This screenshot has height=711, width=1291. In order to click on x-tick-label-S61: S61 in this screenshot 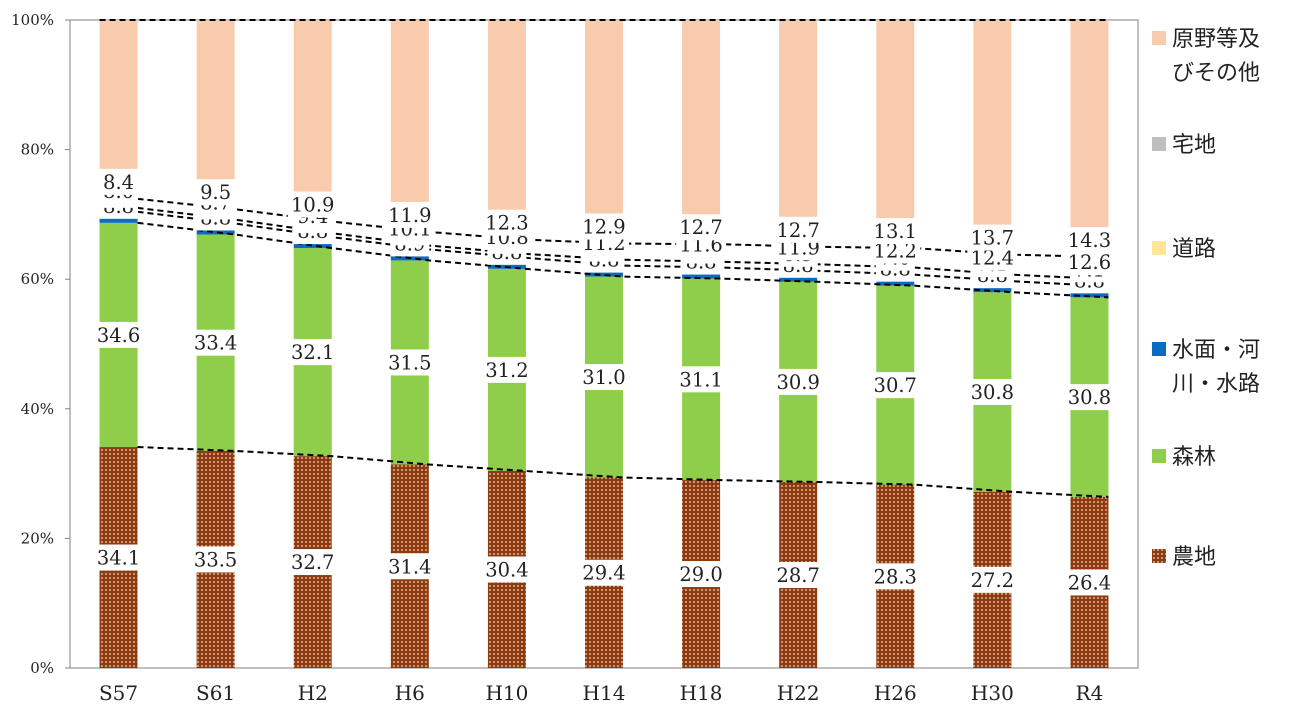, I will do `click(215, 693)`.